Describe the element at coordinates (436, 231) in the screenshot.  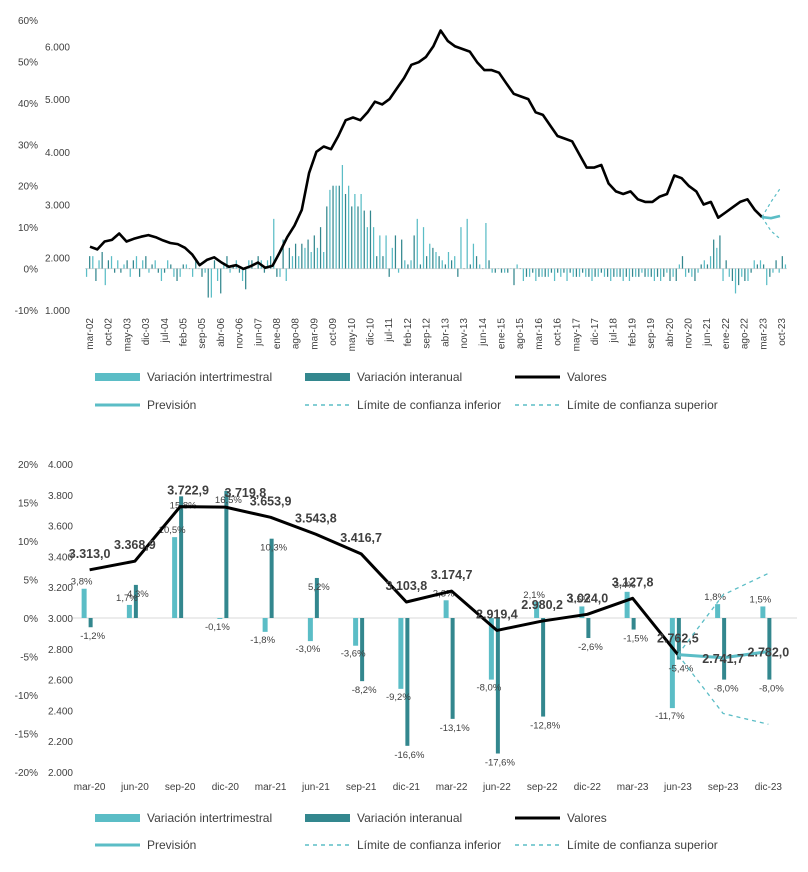
I see `series-intertrimestral` at that location.